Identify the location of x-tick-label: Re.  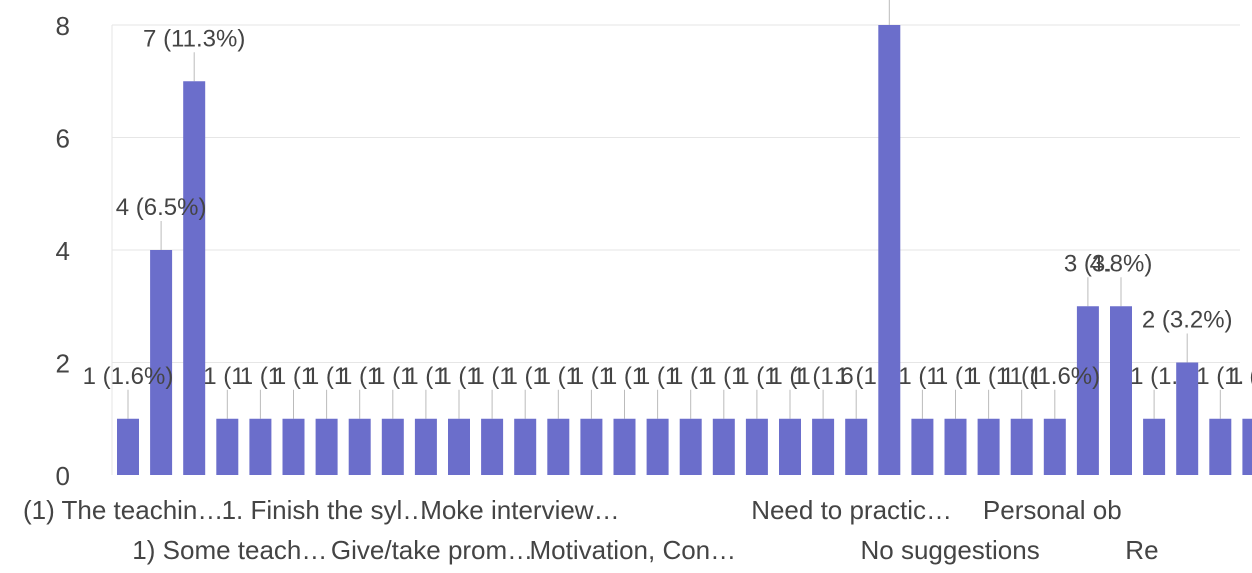
(1141, 550).